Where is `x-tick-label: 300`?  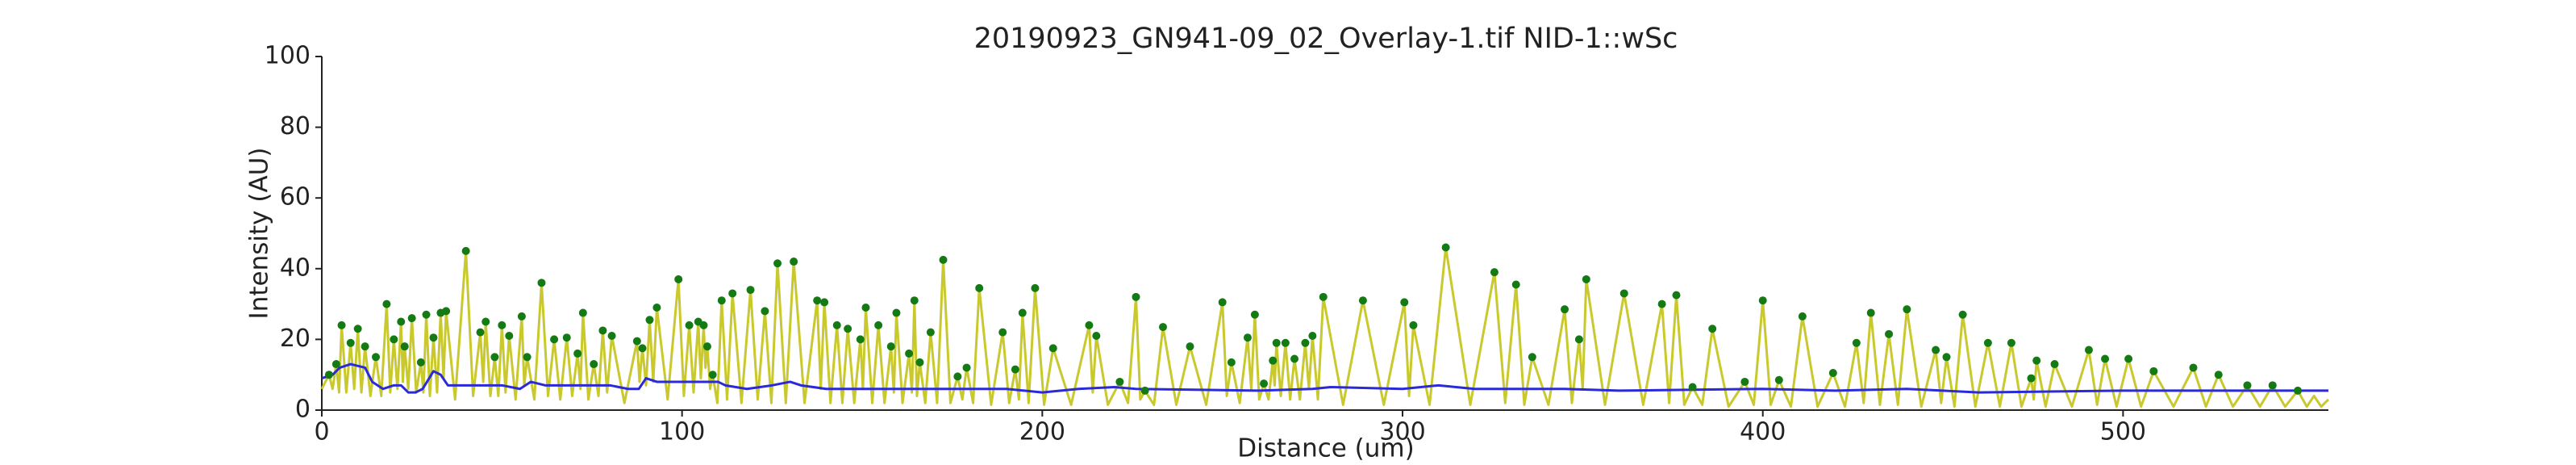 x-tick-label: 300 is located at coordinates (1402, 432).